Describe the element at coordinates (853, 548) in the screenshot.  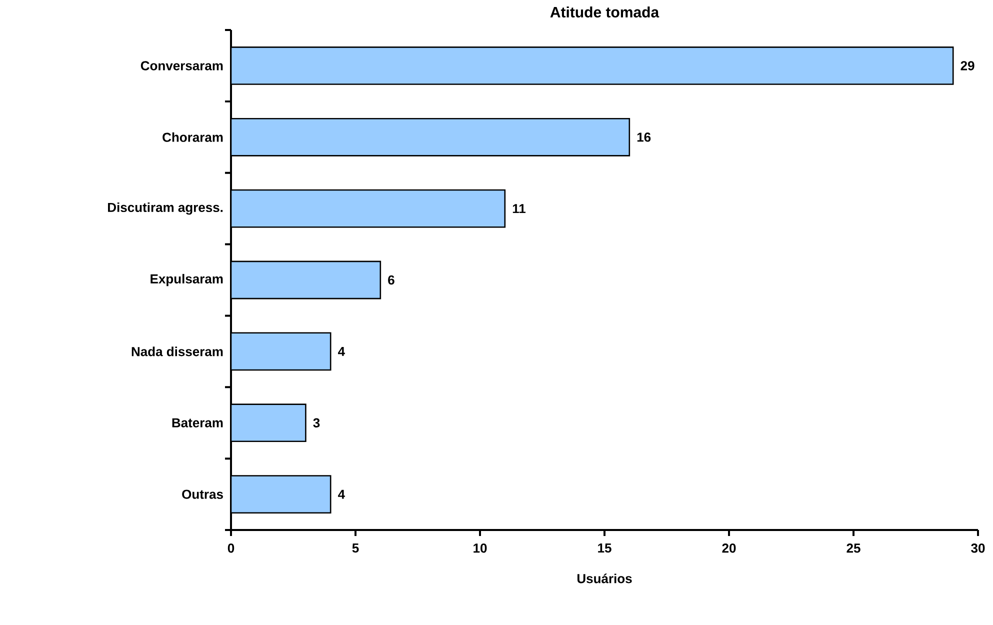
I see `x-tick-label: 25` at that location.